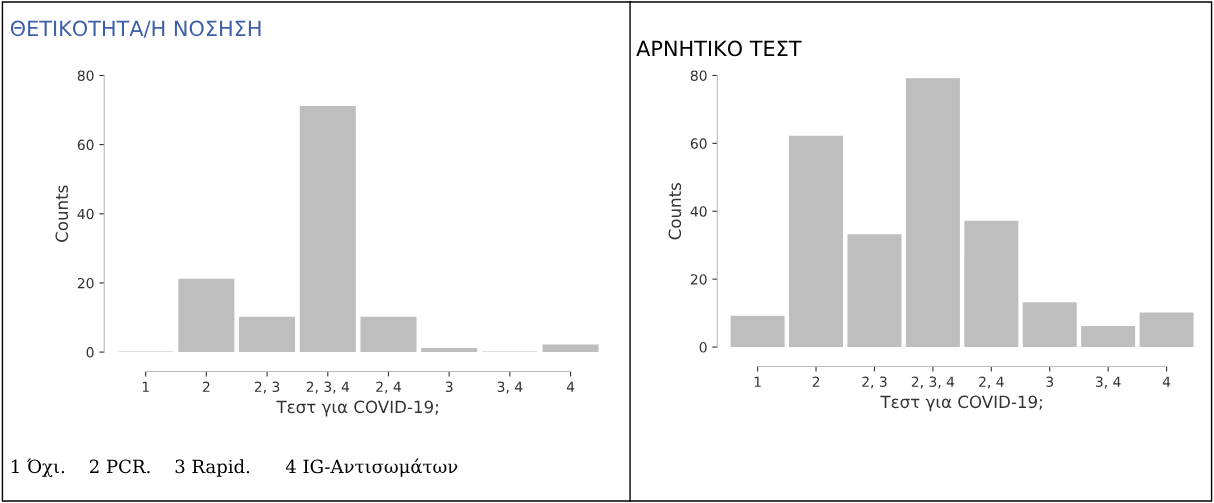  I want to click on text: 1 Όχι. 2 PCR. 3 Rapid. 4 IG-Αντισωμάτων, so click(234, 468).